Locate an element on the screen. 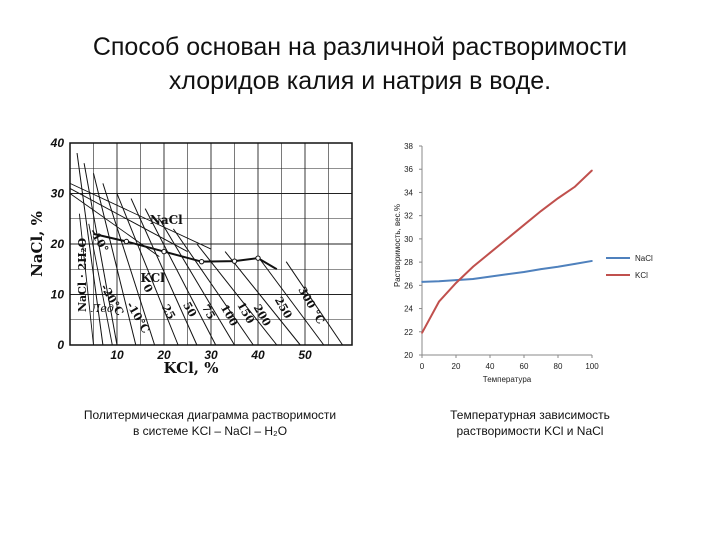 The image size is (720, 540). isotherm-label: -10°C is located at coordinates (138, 318).